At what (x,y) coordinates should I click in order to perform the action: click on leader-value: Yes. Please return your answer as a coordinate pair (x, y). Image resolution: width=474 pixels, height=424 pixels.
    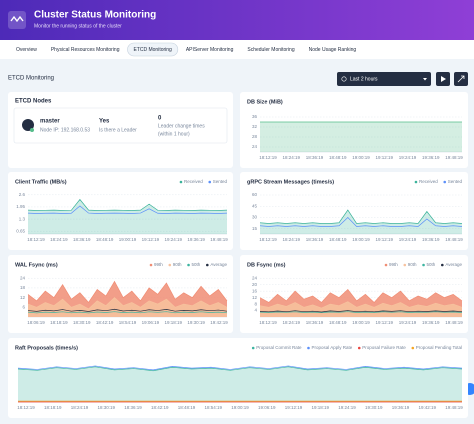
    Looking at the image, I should click on (104, 122).